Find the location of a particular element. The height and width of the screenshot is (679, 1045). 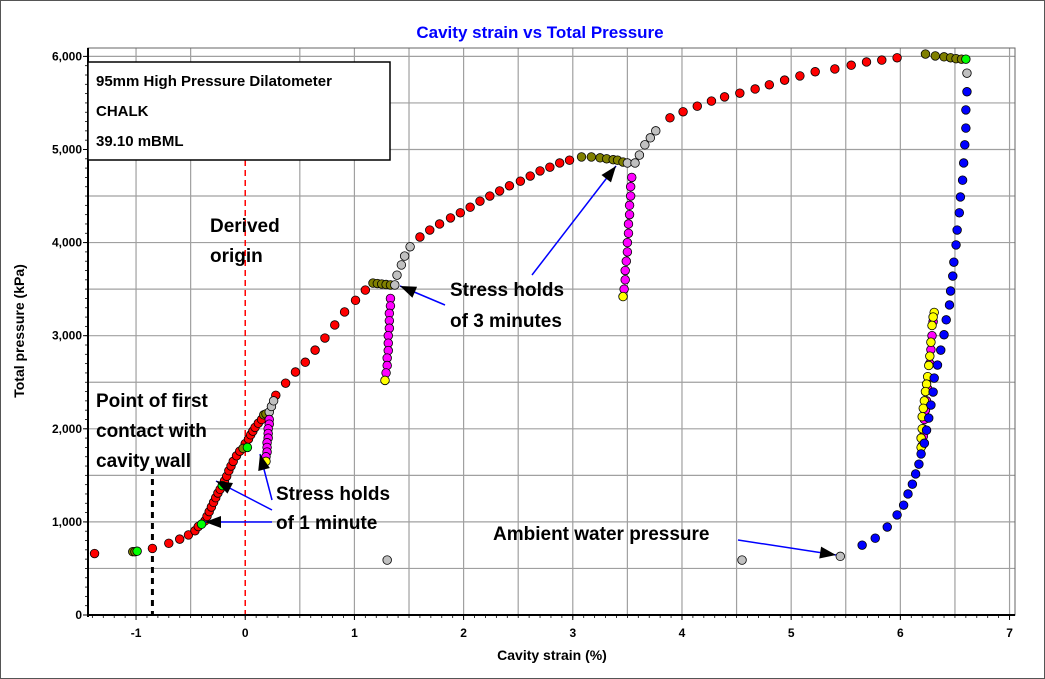

y-tick-label: 5,000 is located at coordinates (67, 149).